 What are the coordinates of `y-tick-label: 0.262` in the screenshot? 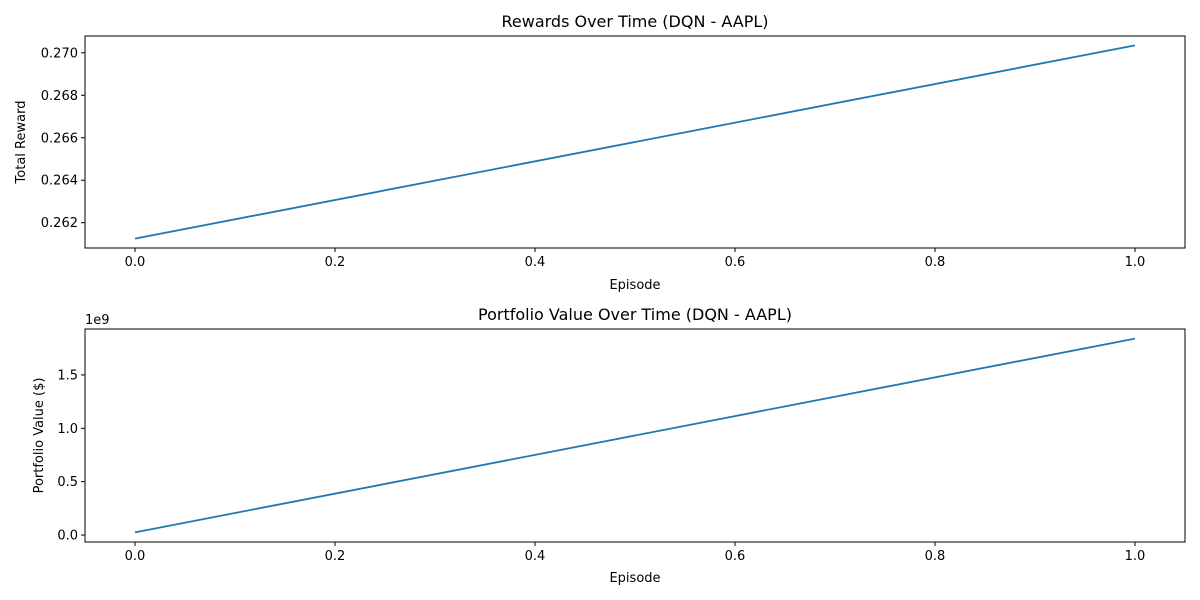 It's located at (59, 223).